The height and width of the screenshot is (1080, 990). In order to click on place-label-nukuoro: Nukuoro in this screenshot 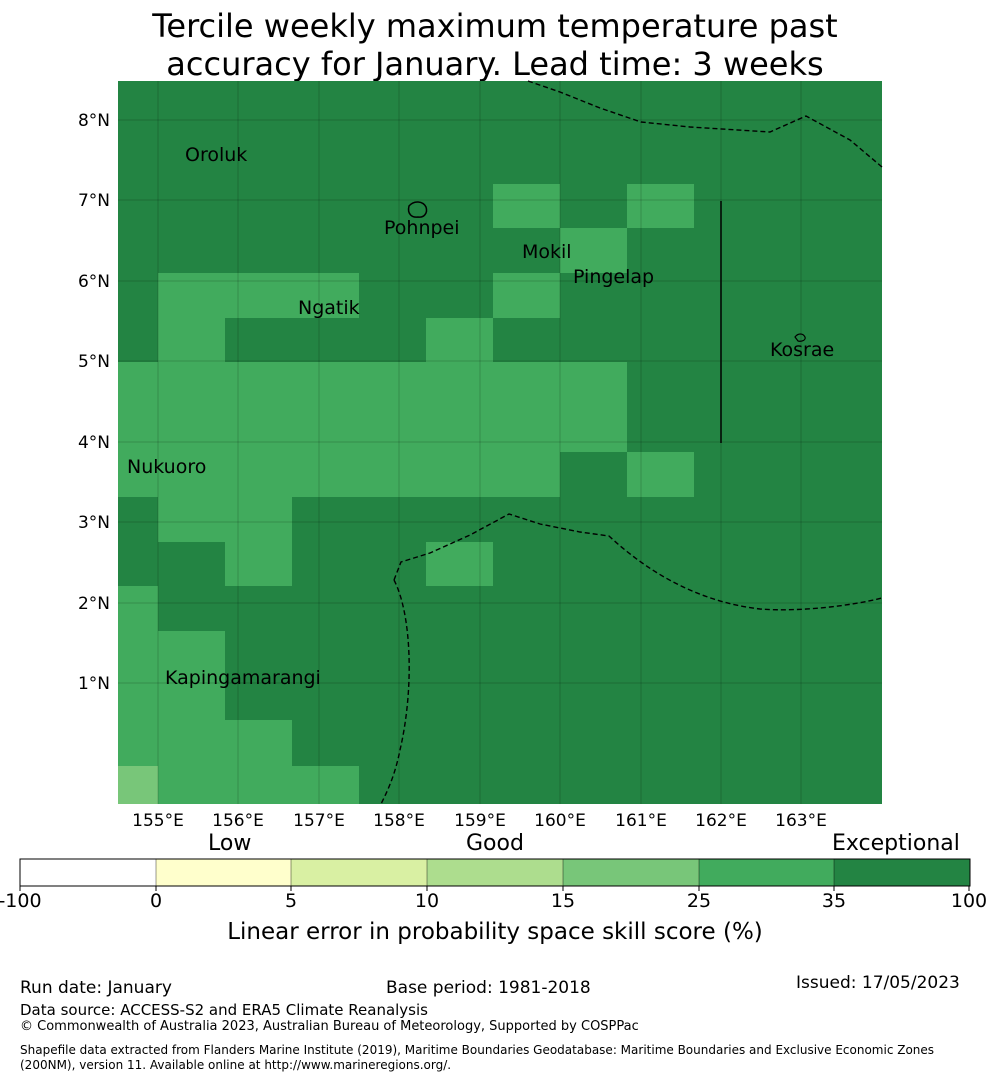, I will do `click(166, 467)`.